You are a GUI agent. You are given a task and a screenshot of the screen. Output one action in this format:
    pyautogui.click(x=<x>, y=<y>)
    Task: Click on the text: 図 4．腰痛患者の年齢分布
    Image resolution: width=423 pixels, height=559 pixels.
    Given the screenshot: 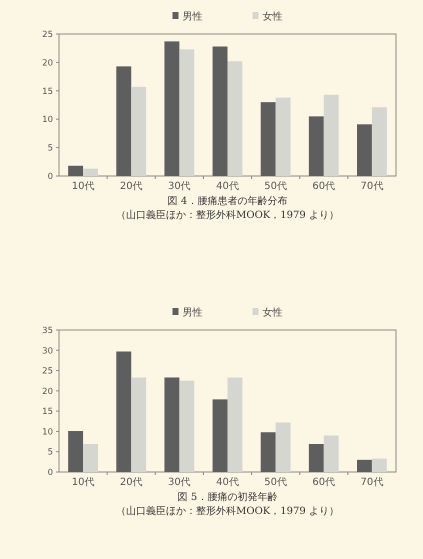 What is the action you would take?
    pyautogui.click(x=228, y=201)
    